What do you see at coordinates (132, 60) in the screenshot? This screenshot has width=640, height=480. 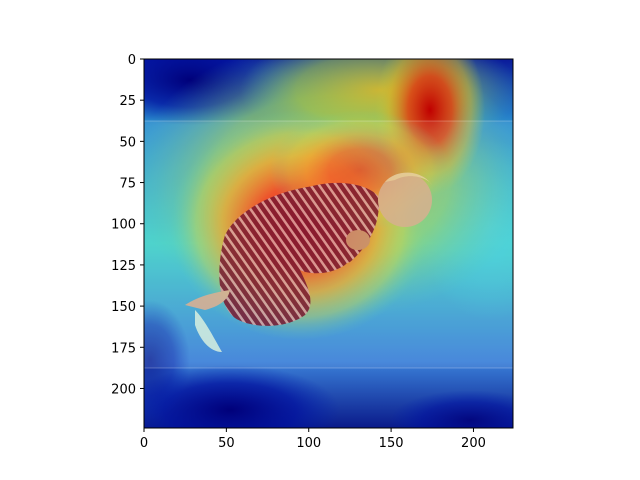 I see `y-tick-label: 0` at bounding box center [132, 60].